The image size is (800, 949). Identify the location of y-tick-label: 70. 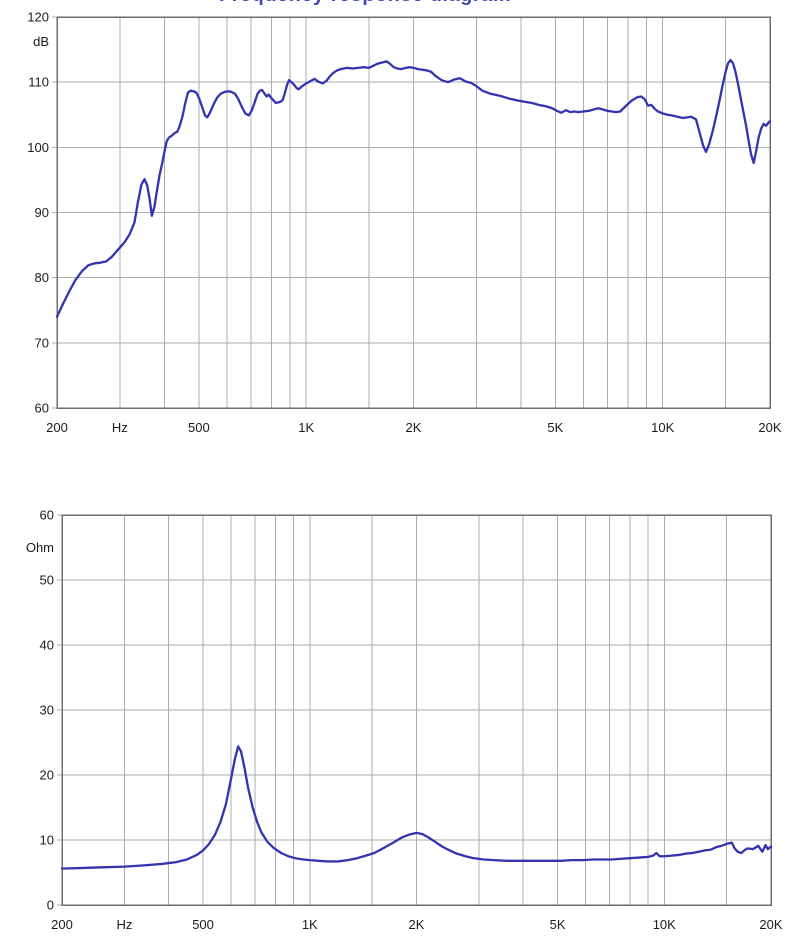
(42, 342).